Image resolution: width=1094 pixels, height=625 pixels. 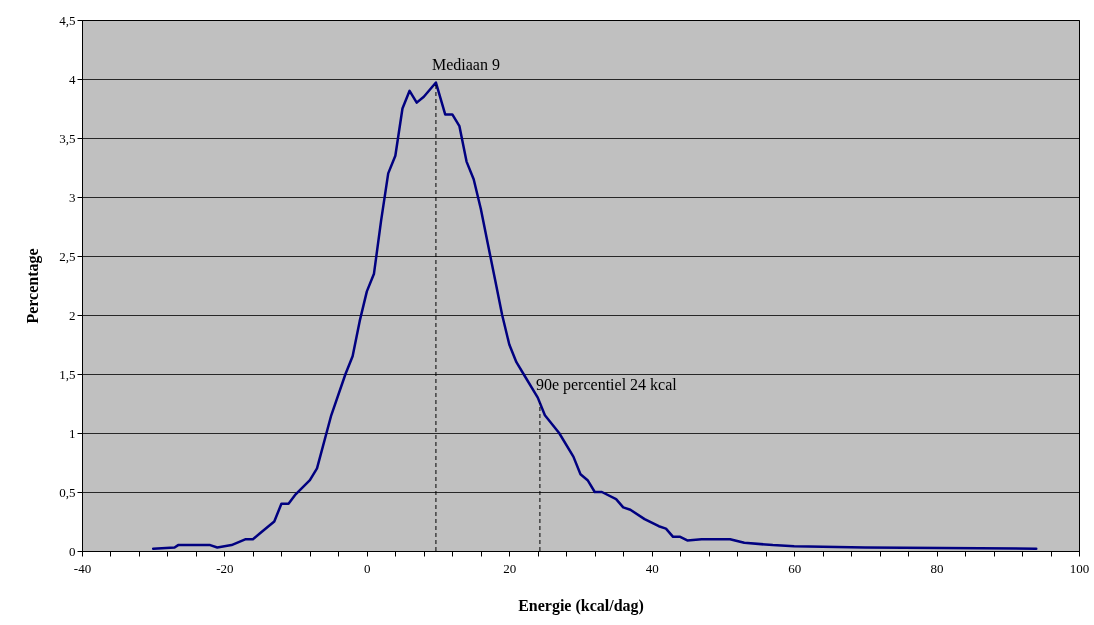 I want to click on x-tick-label: 0, so click(x=367, y=568).